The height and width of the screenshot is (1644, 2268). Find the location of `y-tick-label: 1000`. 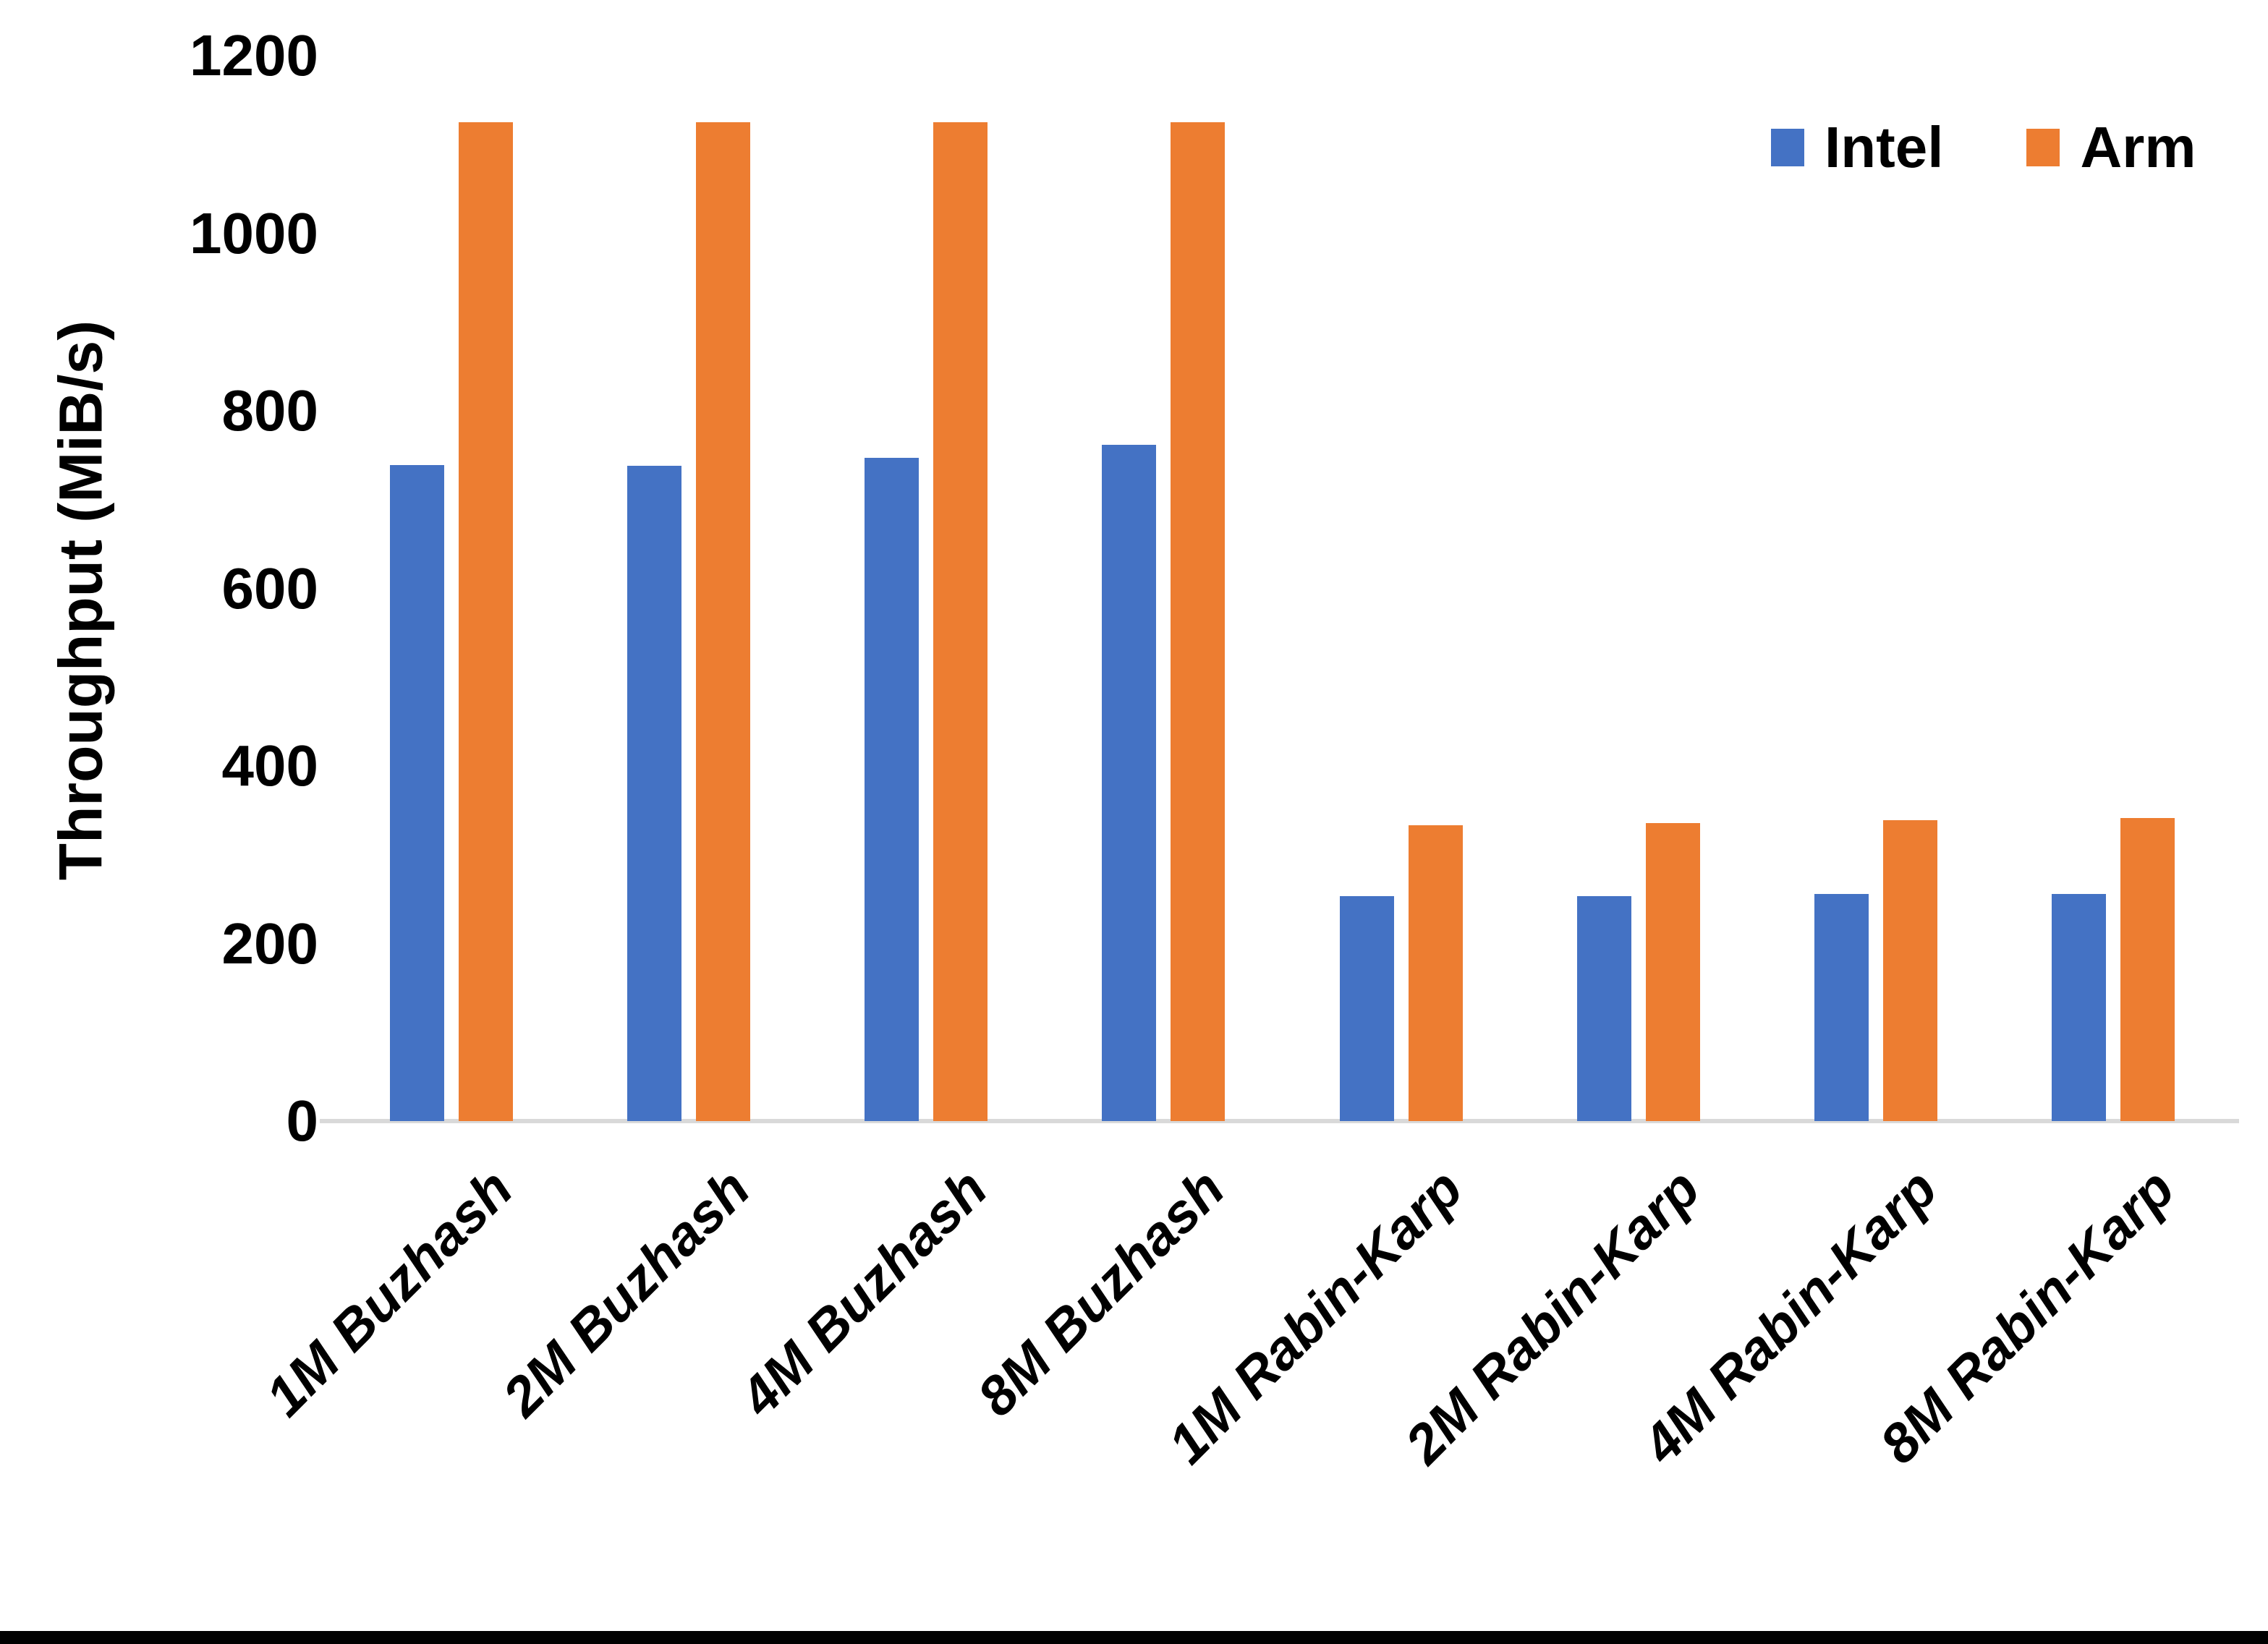

y-tick-label: 1000 is located at coordinates (254, 232).